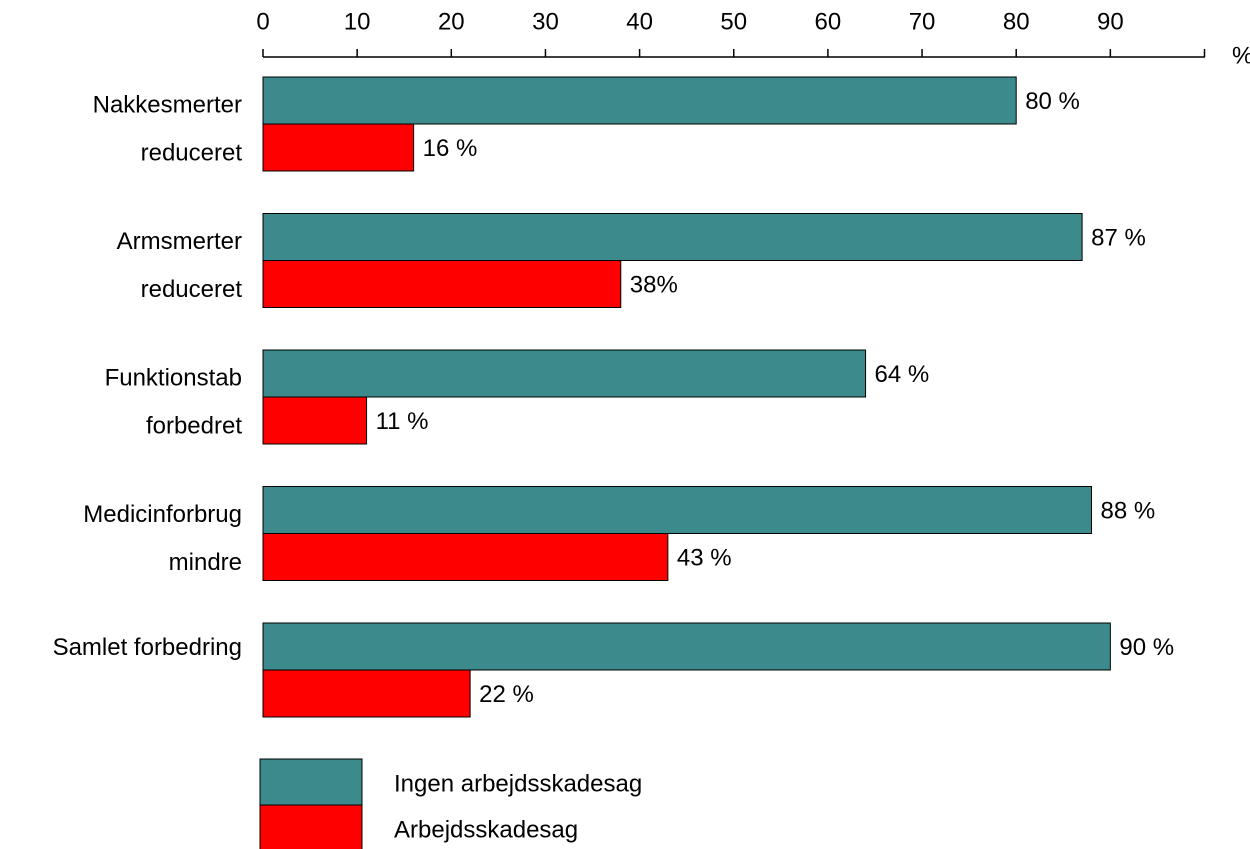  Describe the element at coordinates (451, 22) in the screenshot. I see `x-tick-label: 20` at that location.